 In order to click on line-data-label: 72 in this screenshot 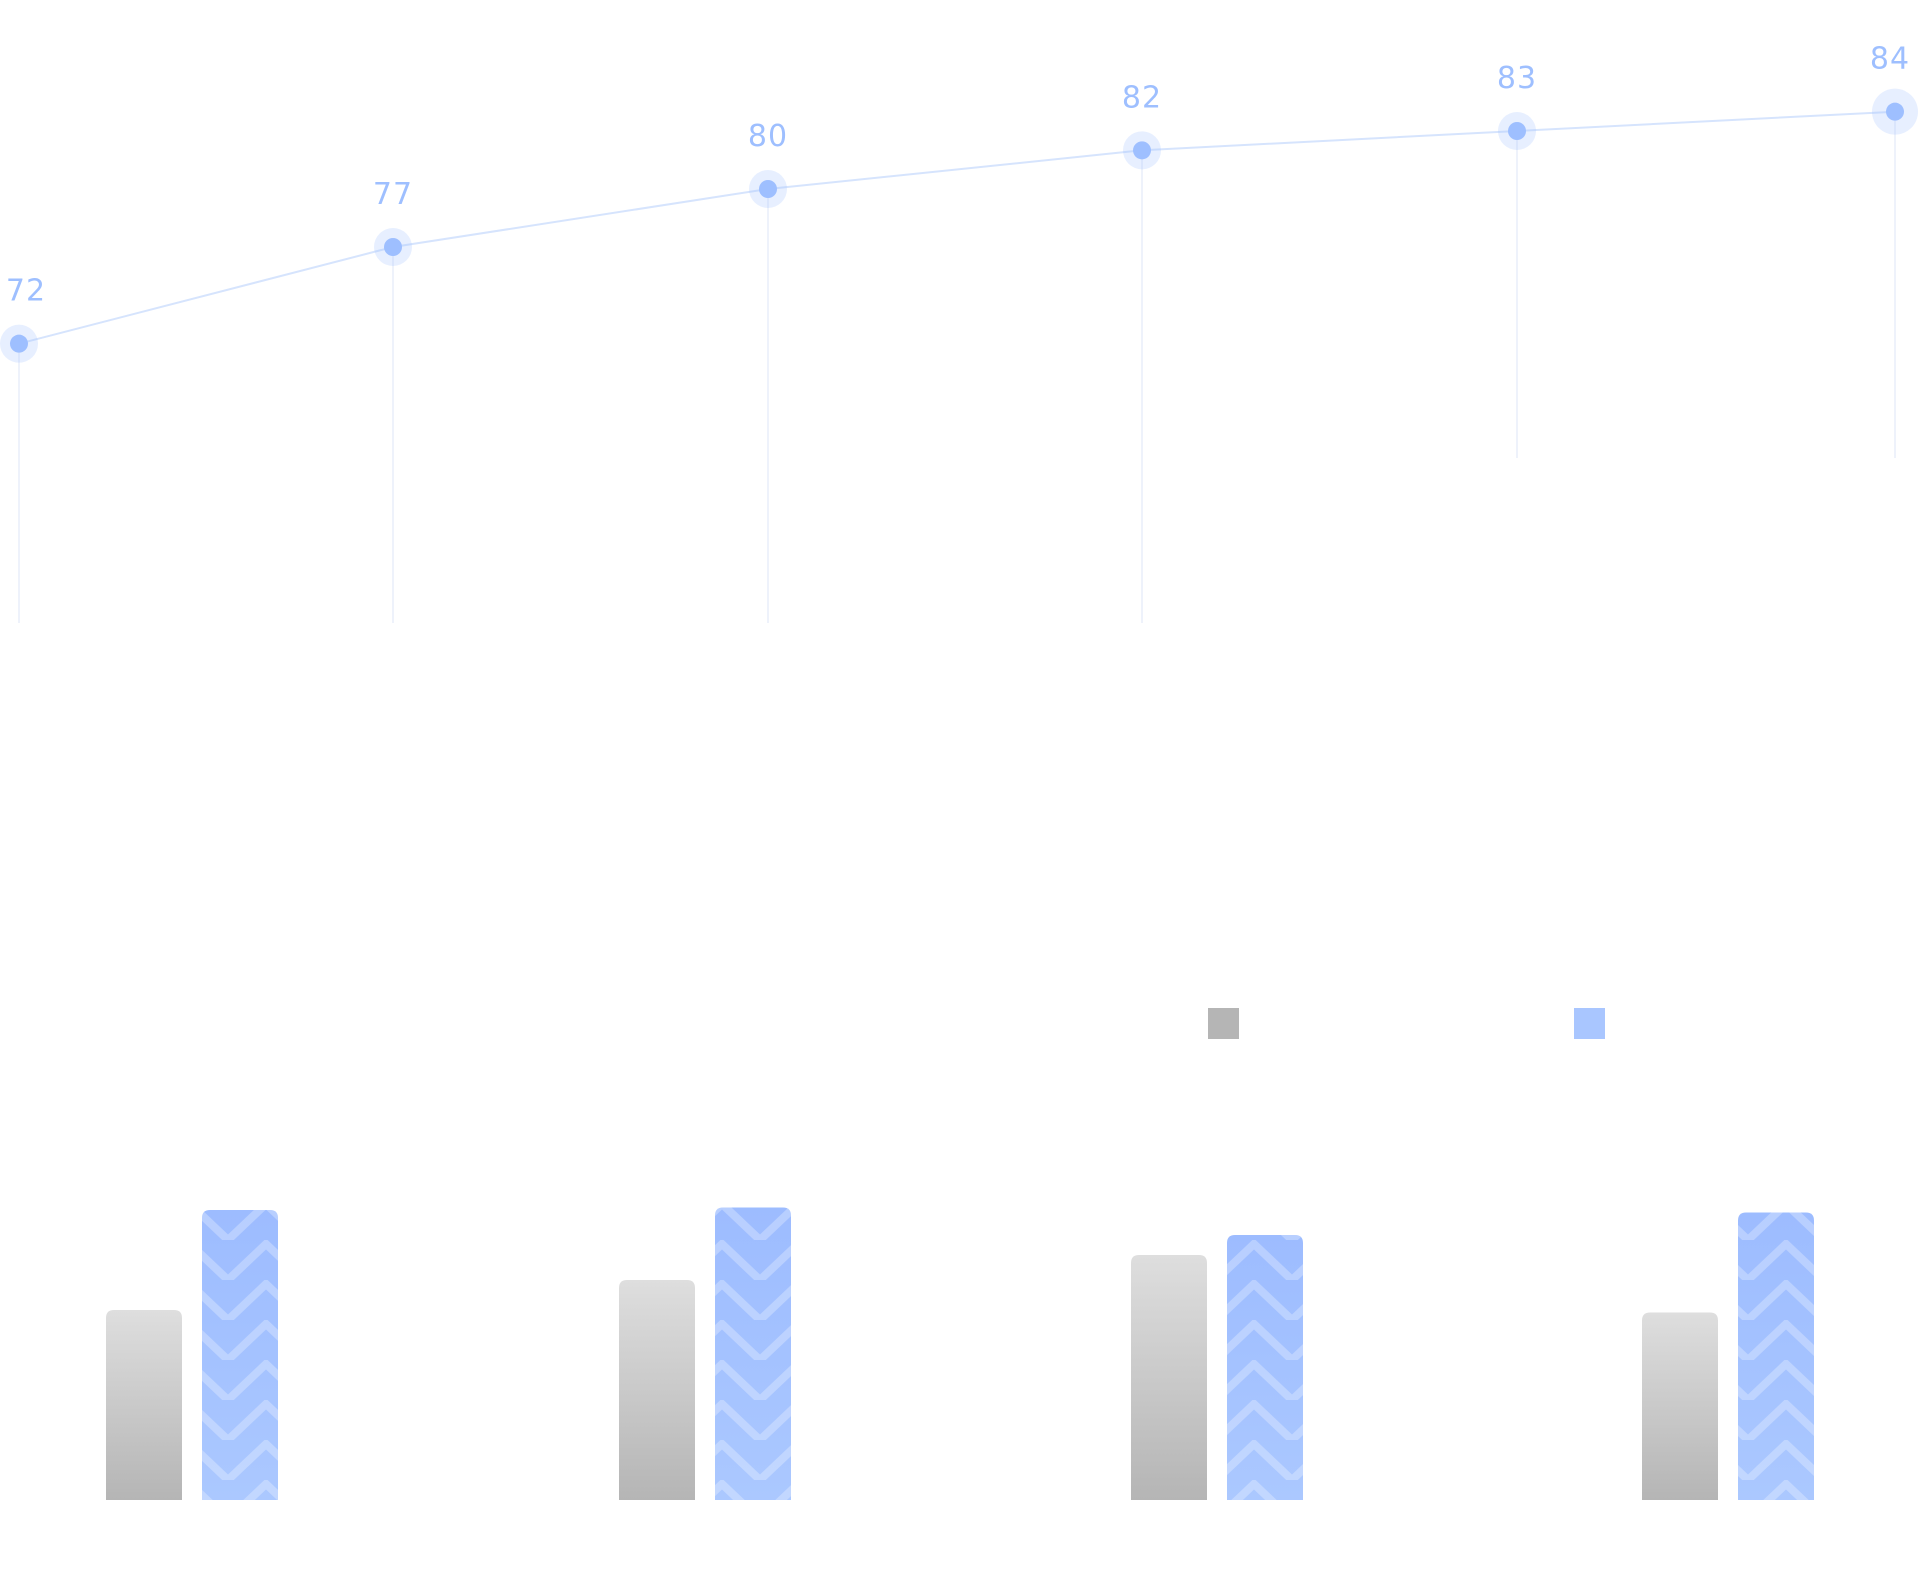, I will do `click(26, 291)`.